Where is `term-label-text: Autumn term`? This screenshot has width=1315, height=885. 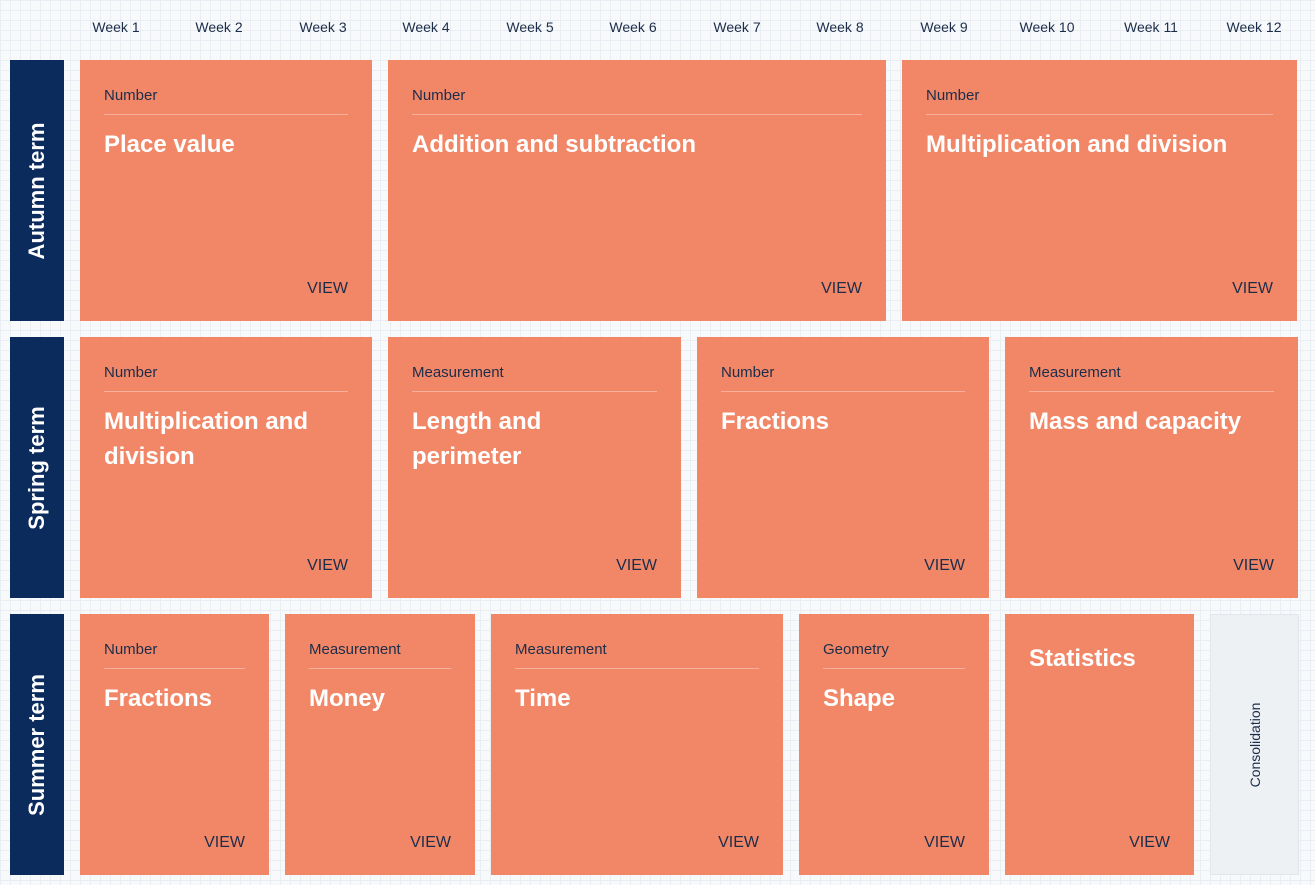 term-label-text: Autumn term is located at coordinates (36, 190).